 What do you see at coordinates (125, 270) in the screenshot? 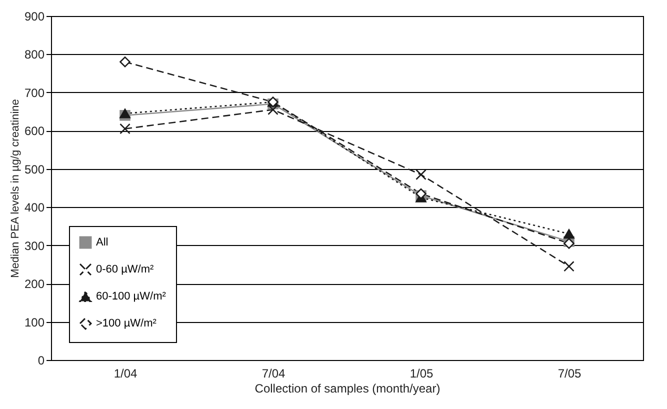
I see `legend-label: 0-60 µW/m²` at bounding box center [125, 270].